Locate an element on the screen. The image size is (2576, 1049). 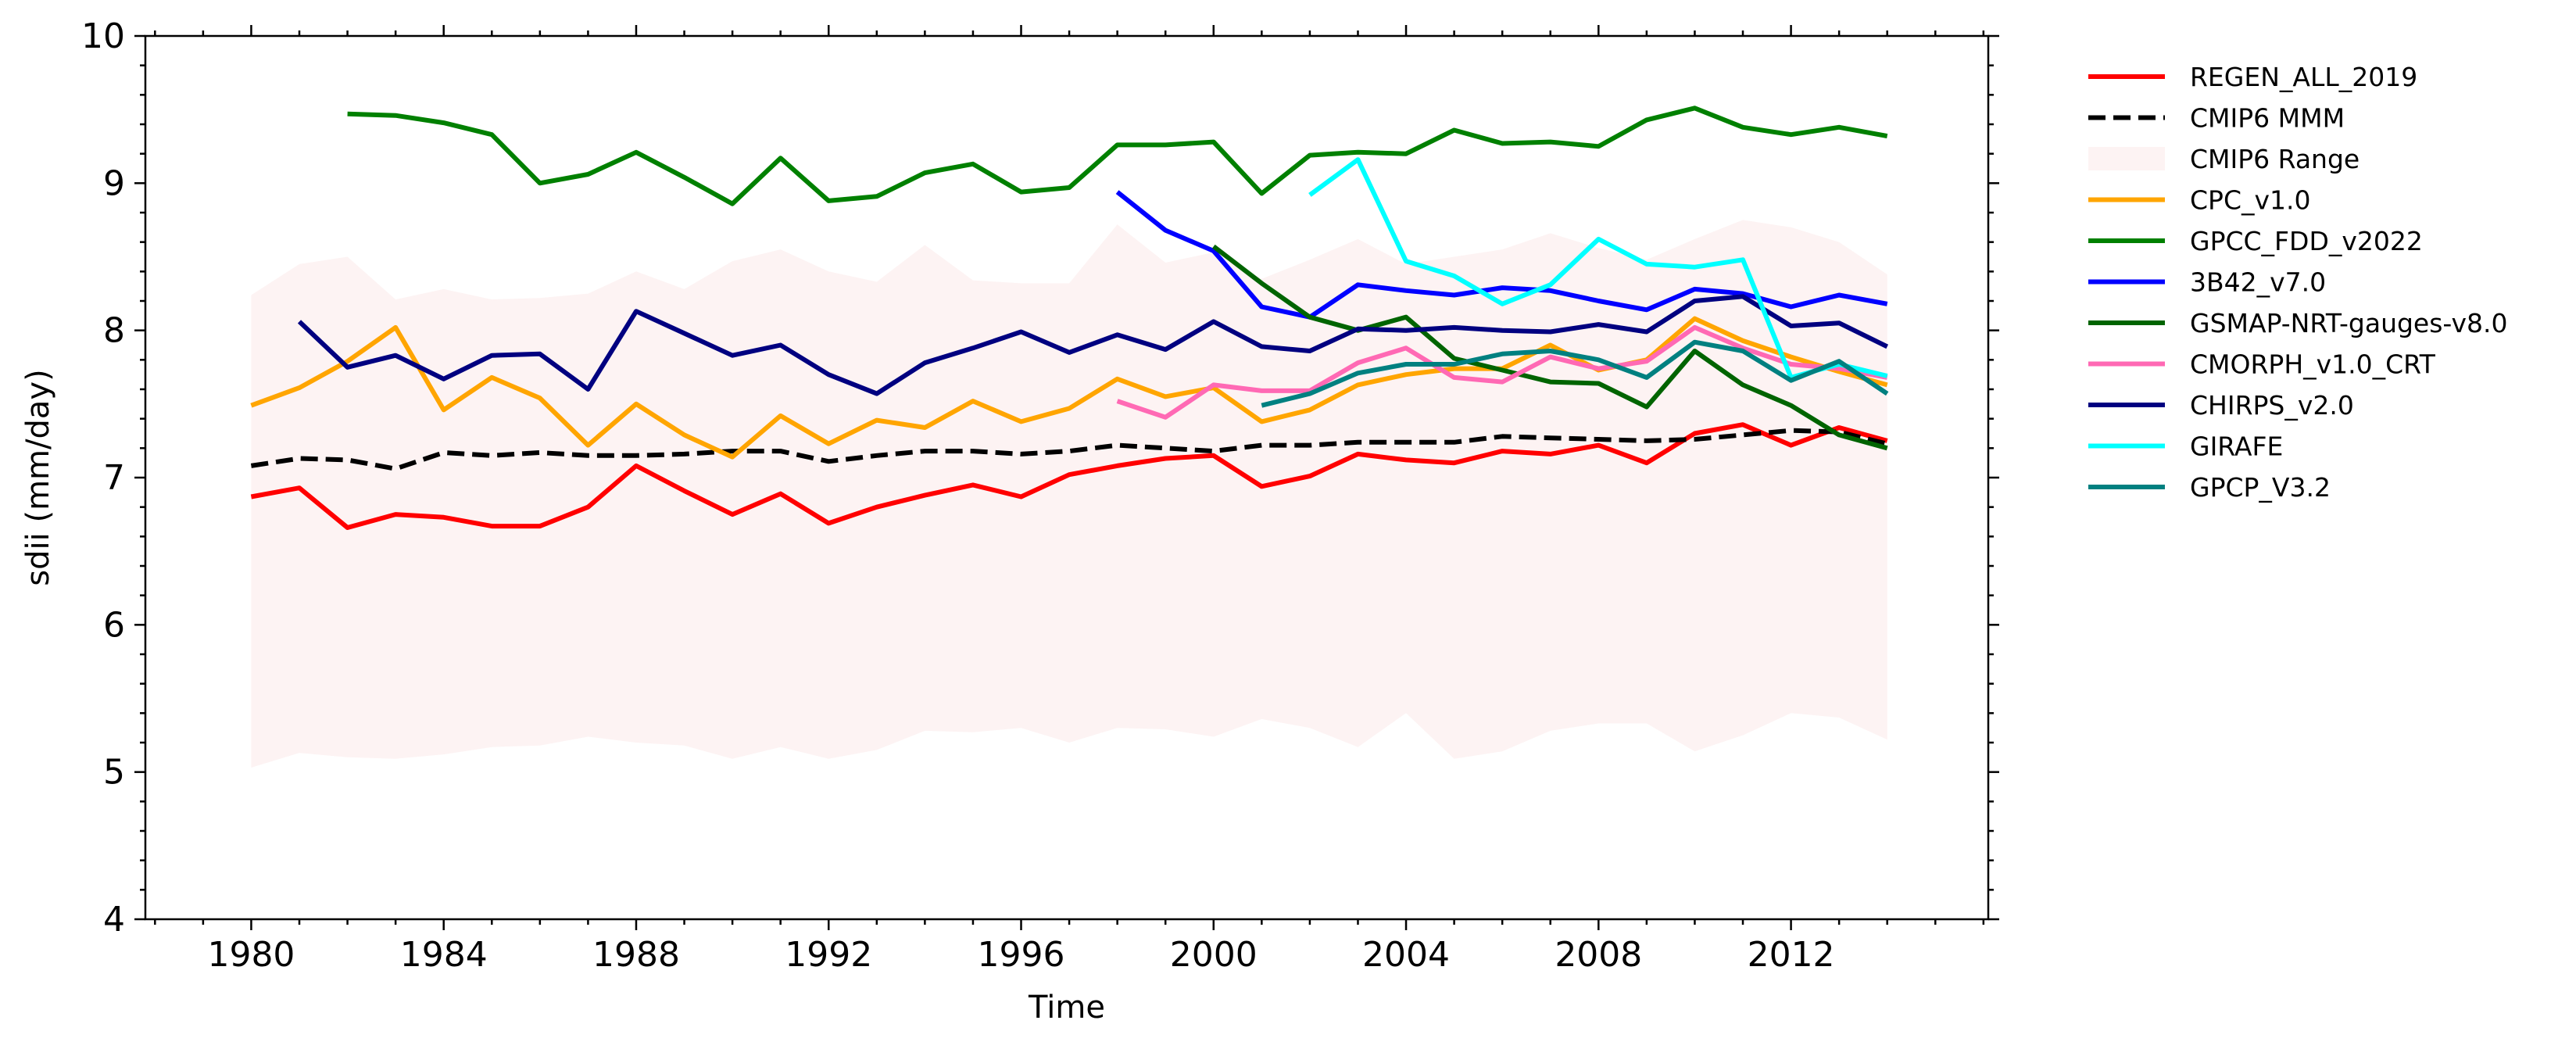
legend-label: CHIRPS_v2.0 is located at coordinates (2272, 405).